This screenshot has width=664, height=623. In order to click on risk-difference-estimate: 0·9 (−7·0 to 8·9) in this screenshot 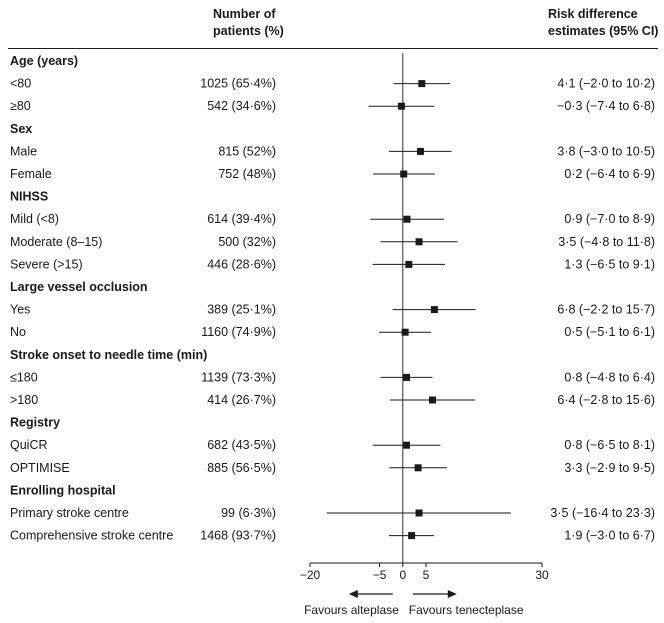, I will do `click(609, 219)`.